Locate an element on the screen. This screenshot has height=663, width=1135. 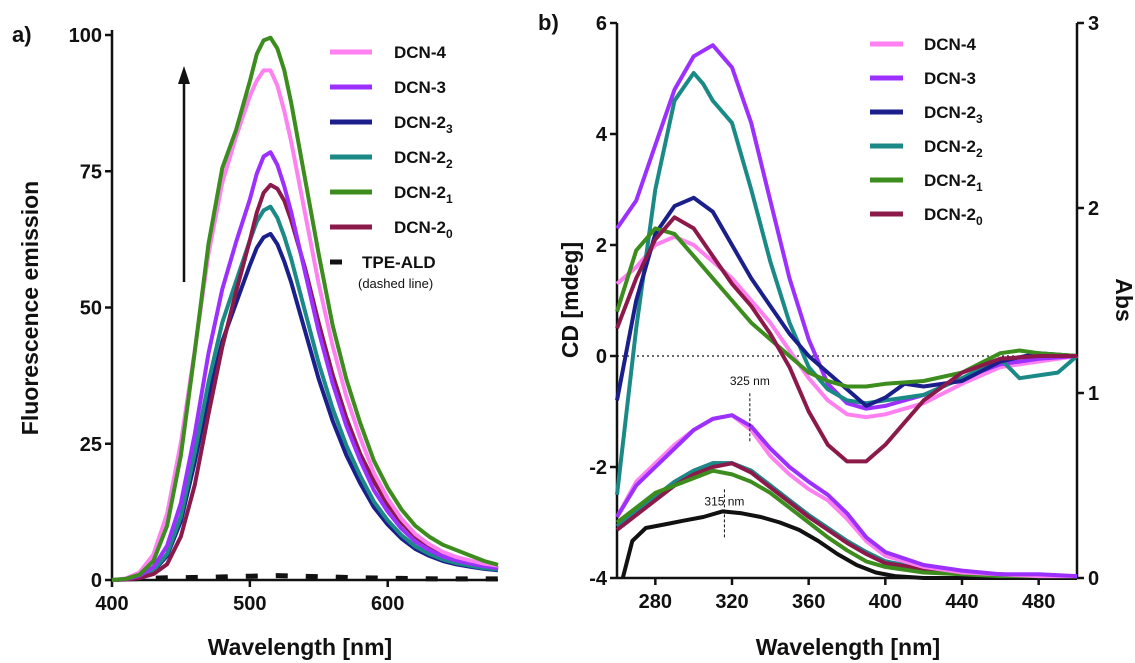
panel-b-right-tick-label: 3 is located at coordinates (1093, 24).